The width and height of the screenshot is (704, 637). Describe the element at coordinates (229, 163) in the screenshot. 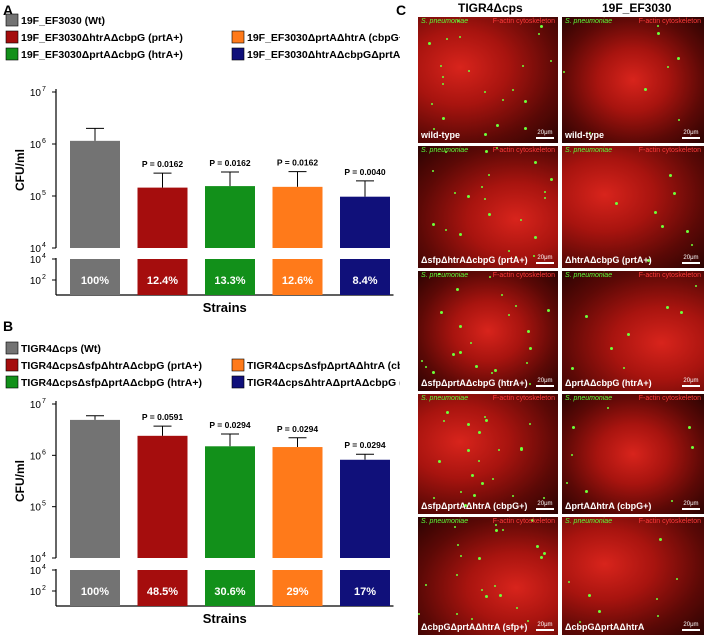

I see `p-value-label: P = 0.0162` at that location.